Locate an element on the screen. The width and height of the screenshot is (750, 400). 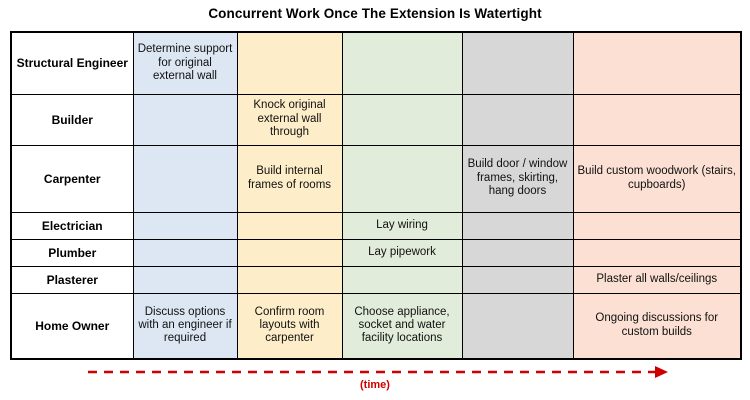
cell-carpenter-phase2: Build internal frames of rooms is located at coordinates (289, 178).